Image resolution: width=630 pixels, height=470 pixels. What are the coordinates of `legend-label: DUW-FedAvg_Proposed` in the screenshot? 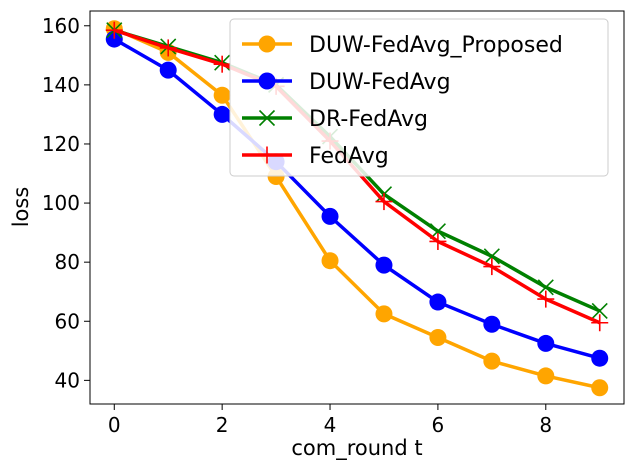 It's located at (436, 45).